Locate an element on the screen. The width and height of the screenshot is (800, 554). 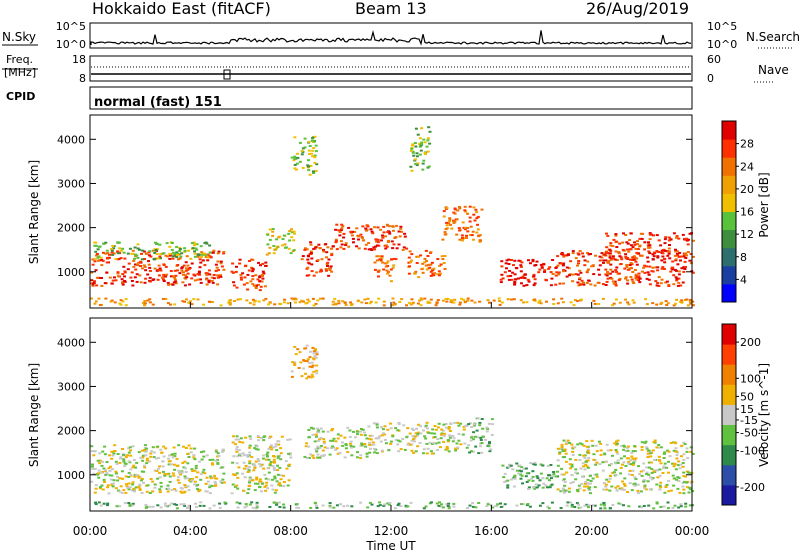
nsky-tick-bottom: 10^0 is located at coordinates (71, 44).